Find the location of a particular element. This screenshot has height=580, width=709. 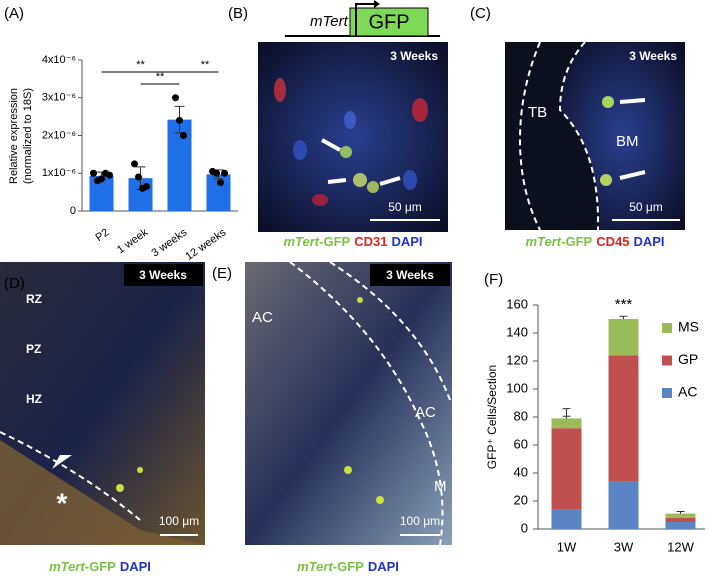

arrowhead is located at coordinates (62, 462).